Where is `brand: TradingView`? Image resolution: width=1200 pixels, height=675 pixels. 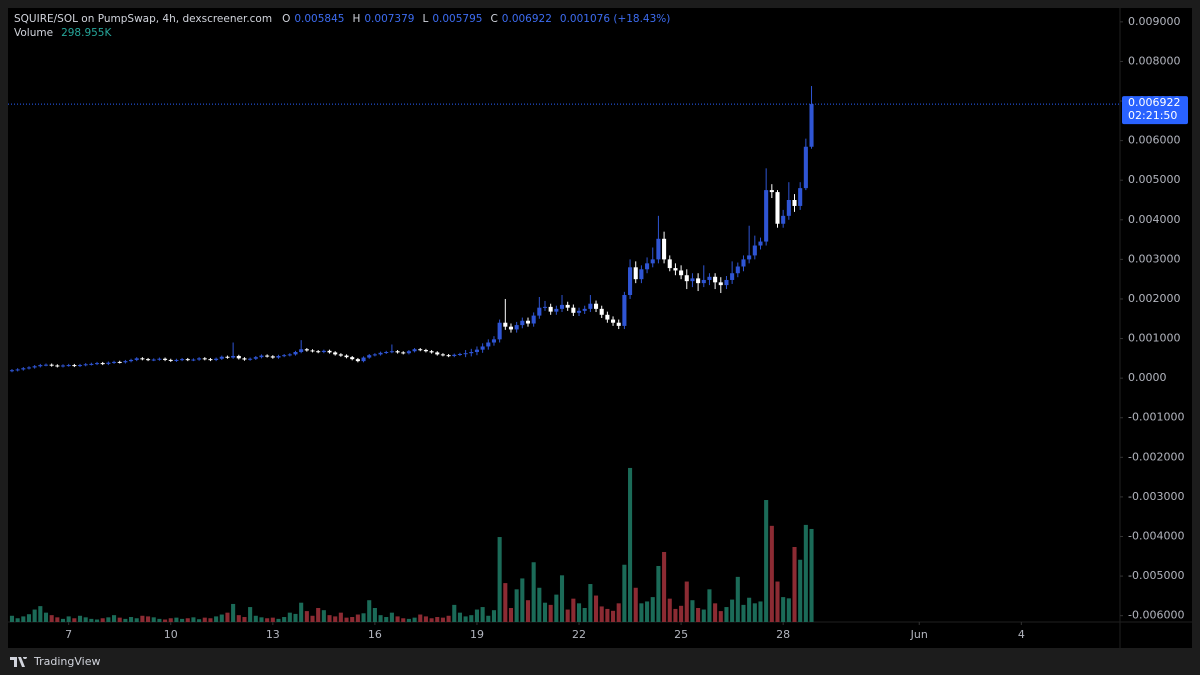
brand: TradingView is located at coordinates (55, 661).